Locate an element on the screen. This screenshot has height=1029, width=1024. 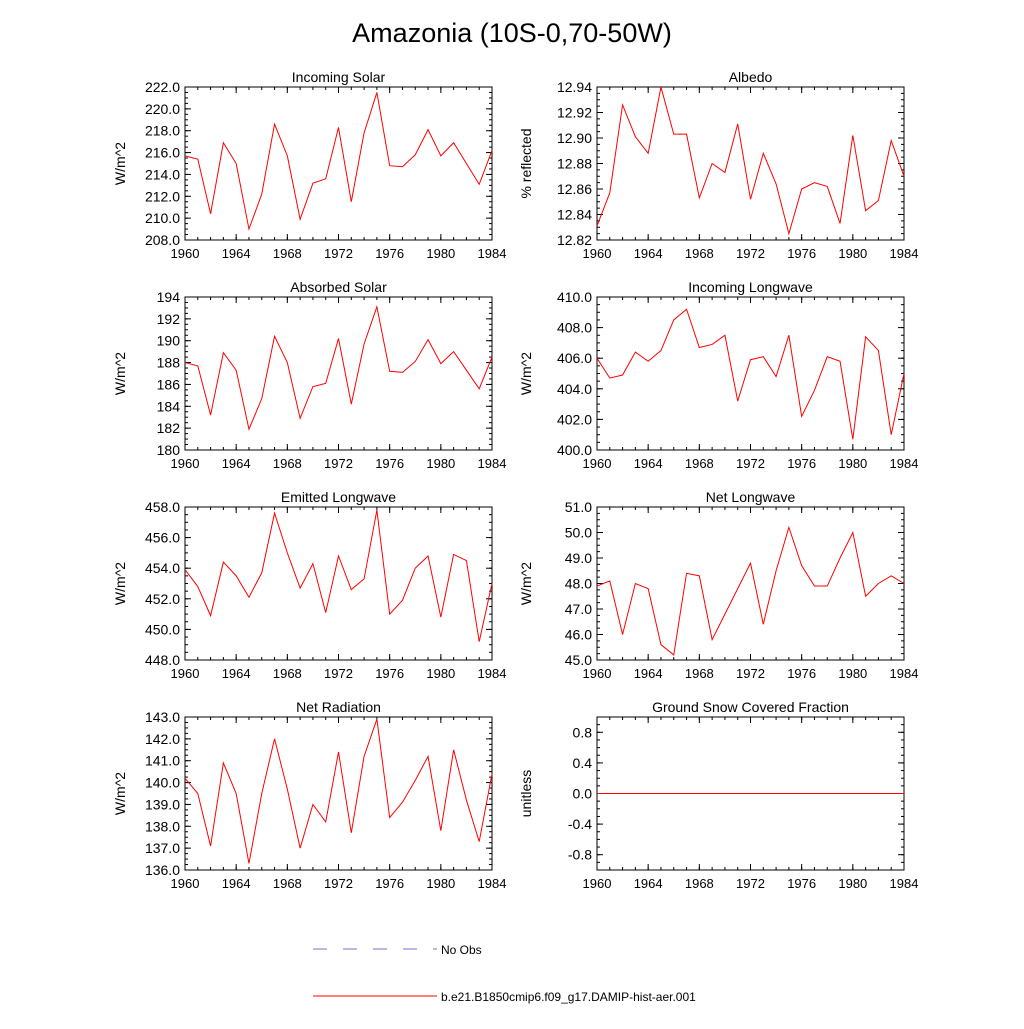
absorbed-solar-ylabel: W/m^2 is located at coordinates (120, 373).